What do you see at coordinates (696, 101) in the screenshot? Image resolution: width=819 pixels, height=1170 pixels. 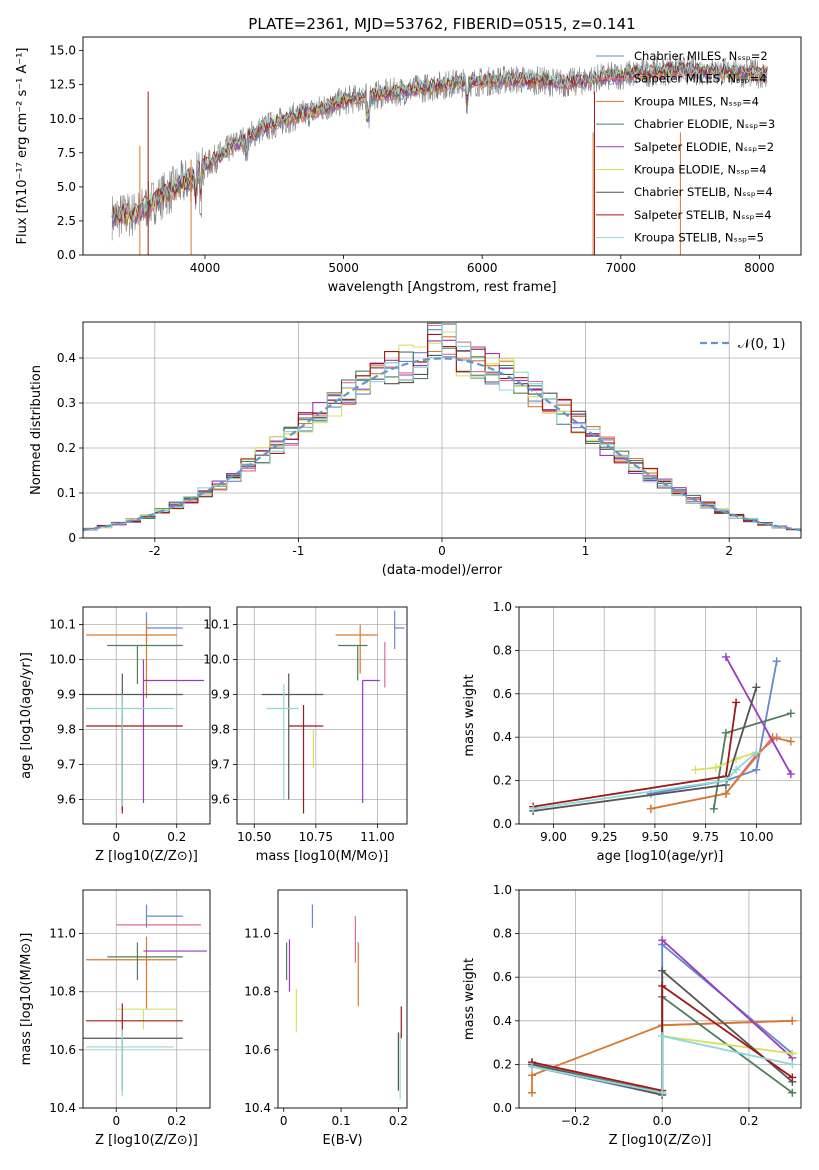 I see `legend-entry: Kroupa MILES, Nₛₛₚ=4` at bounding box center [696, 101].